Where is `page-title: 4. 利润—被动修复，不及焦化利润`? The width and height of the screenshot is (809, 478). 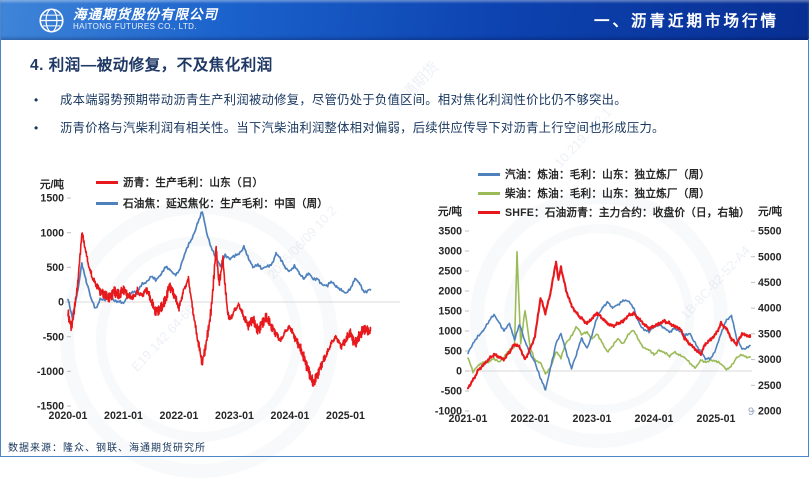
page-title: 4. 利润—被动修复，不及焦化利润 is located at coordinates (151, 65).